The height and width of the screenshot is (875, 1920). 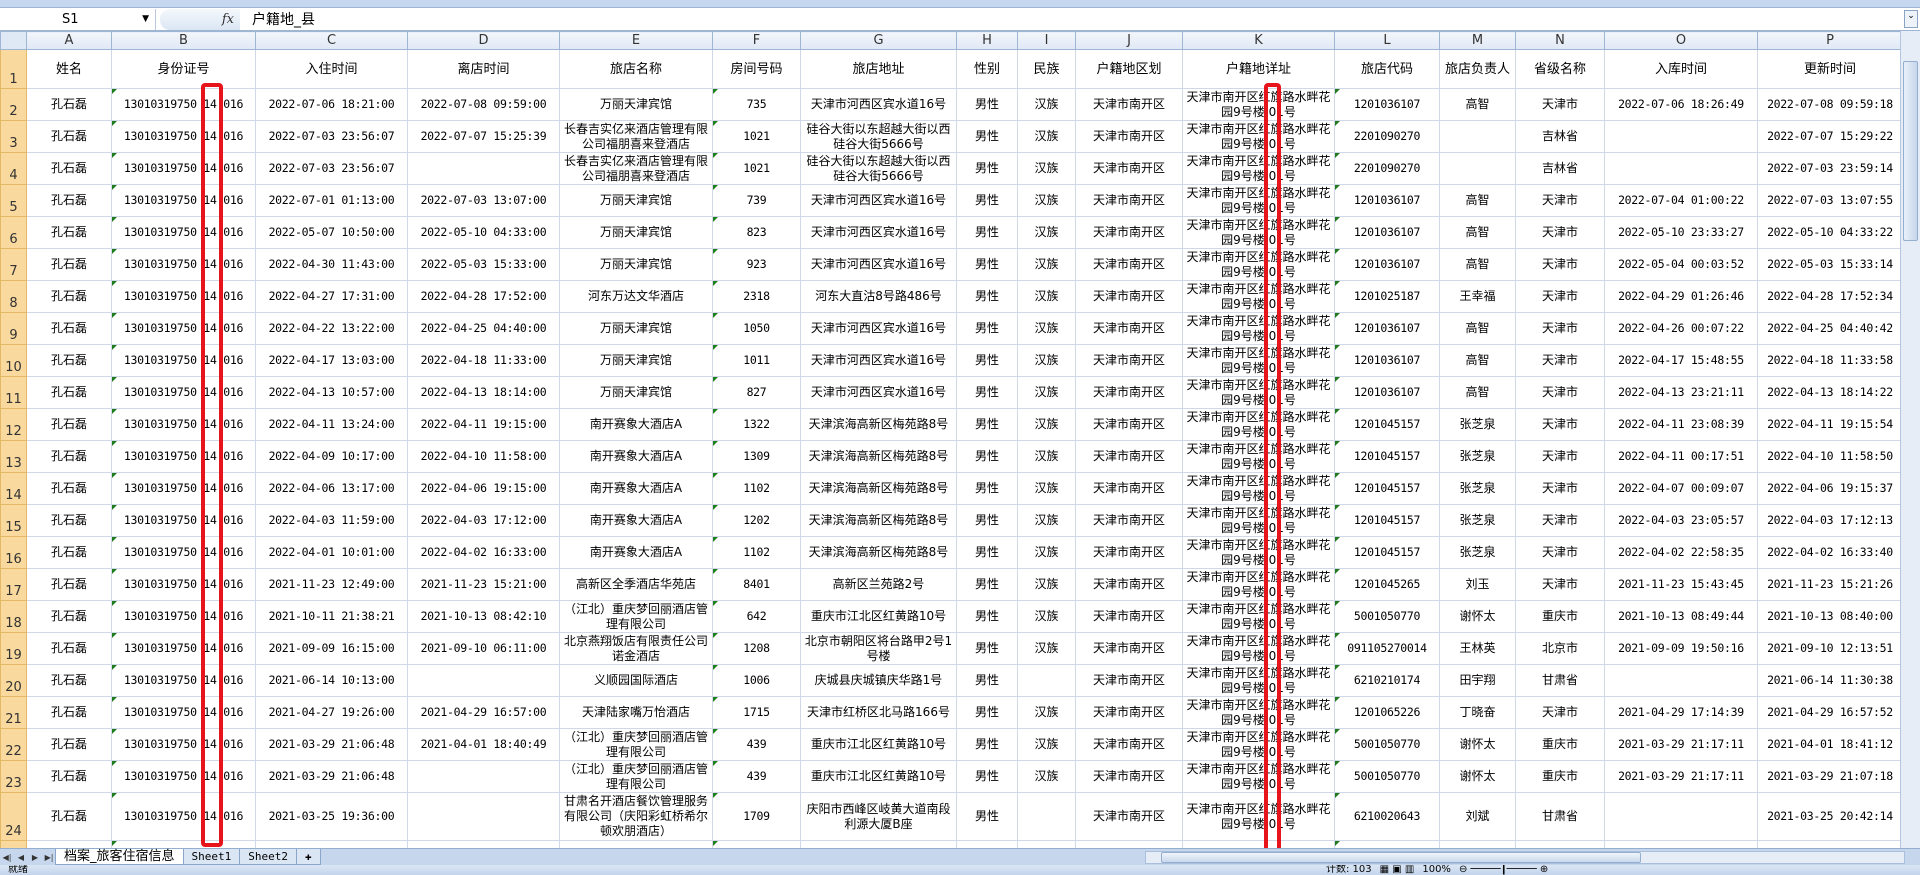 I want to click on dropdown-arrow-icon: ▼, so click(x=145, y=19).